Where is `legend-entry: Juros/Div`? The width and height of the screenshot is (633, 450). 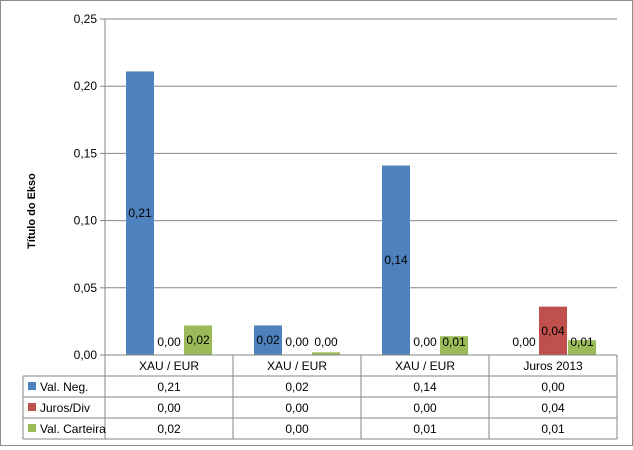
legend-entry: Juros/Div is located at coordinates (65, 408).